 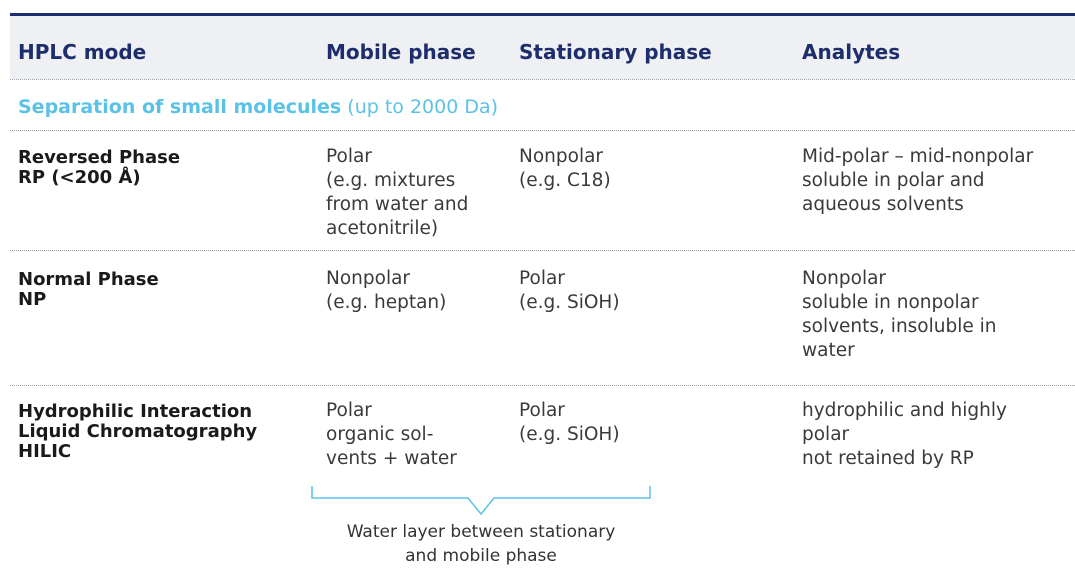 What do you see at coordinates (88, 279) in the screenshot?
I see `row-label: Normal Phase` at bounding box center [88, 279].